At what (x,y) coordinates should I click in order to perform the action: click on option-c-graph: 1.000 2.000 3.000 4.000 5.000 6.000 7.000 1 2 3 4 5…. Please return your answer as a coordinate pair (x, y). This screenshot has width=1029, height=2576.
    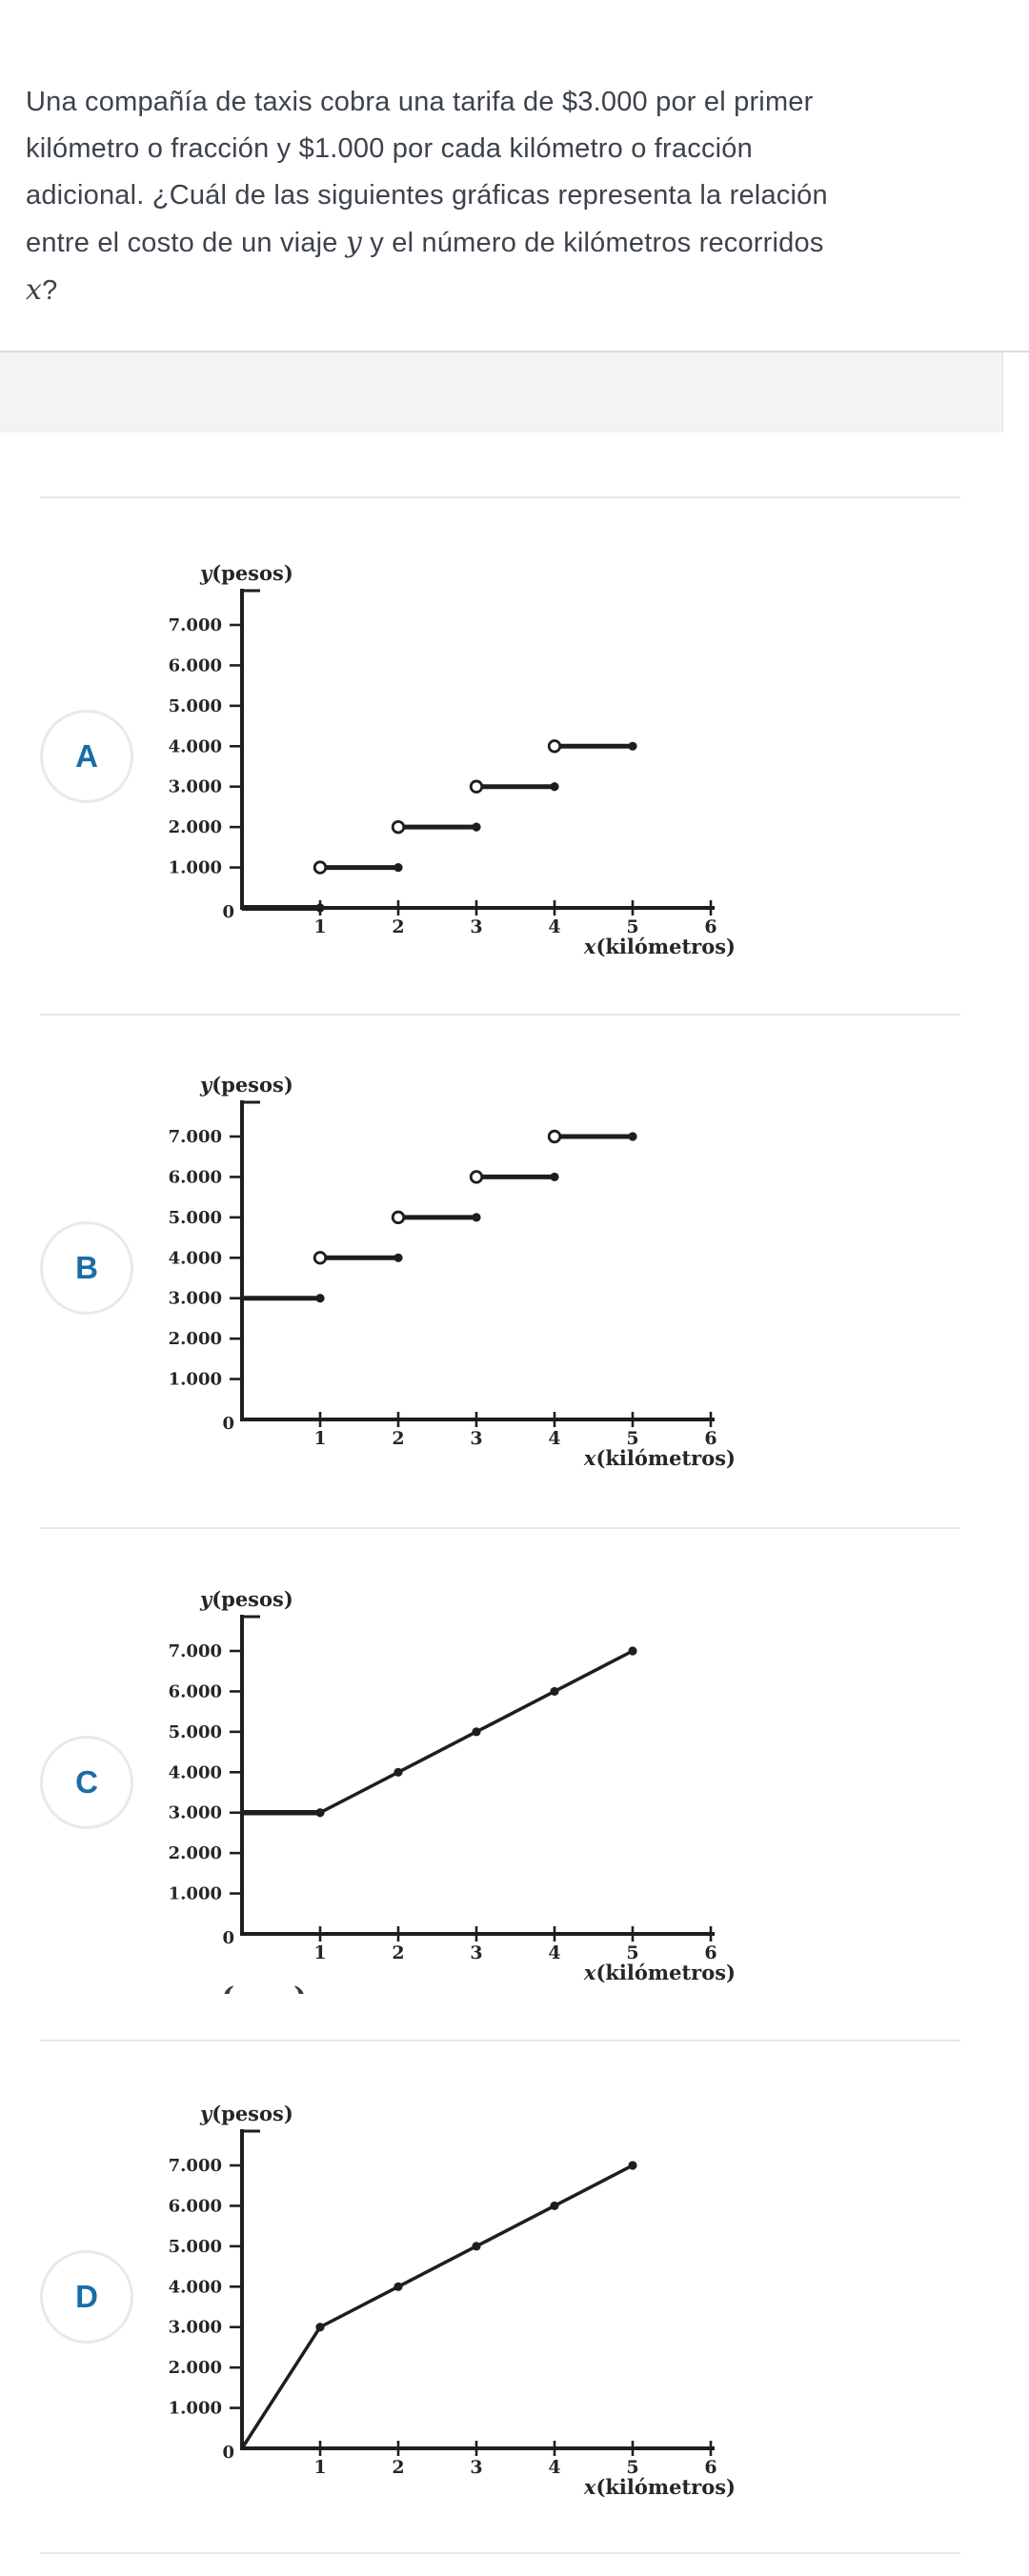
    Looking at the image, I should click on (452, 1786).